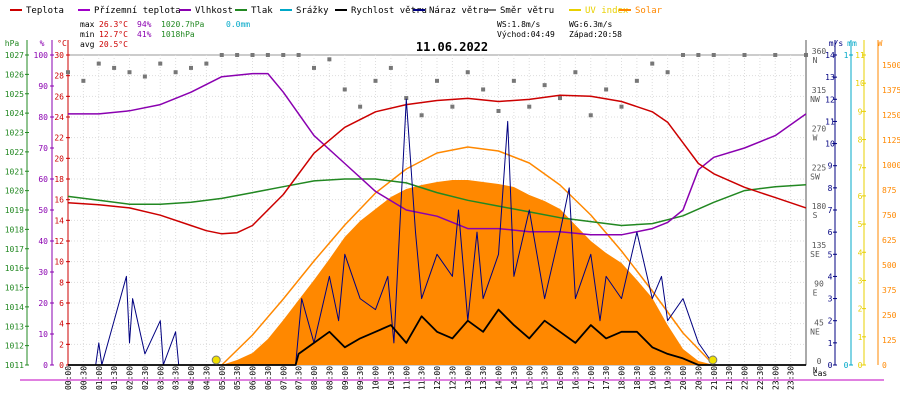 This screenshot has width=900, height=400. Describe the element at coordinates (329, 378) in the screenshot. I see `x-tick-label: 08:30` at that location.